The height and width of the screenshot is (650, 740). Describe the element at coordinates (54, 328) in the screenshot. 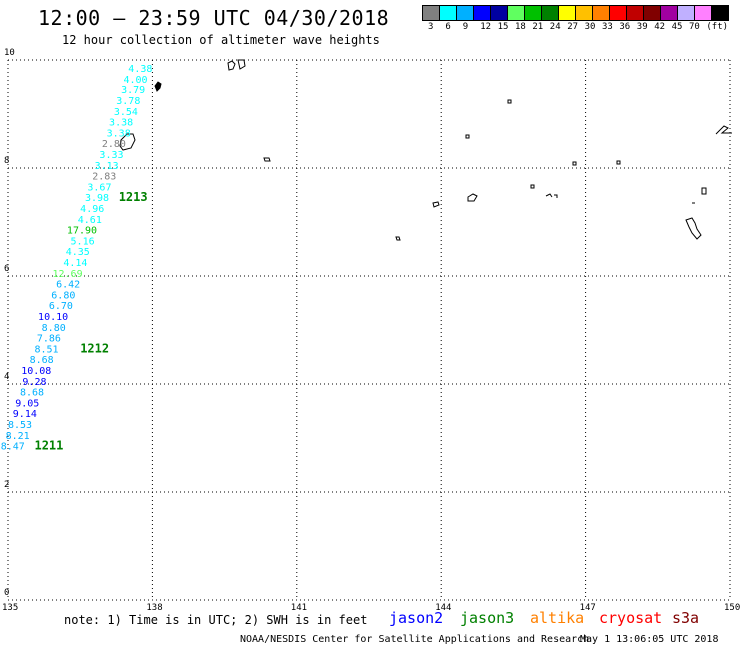

I see `wave-height-value: 8.80` at that location.